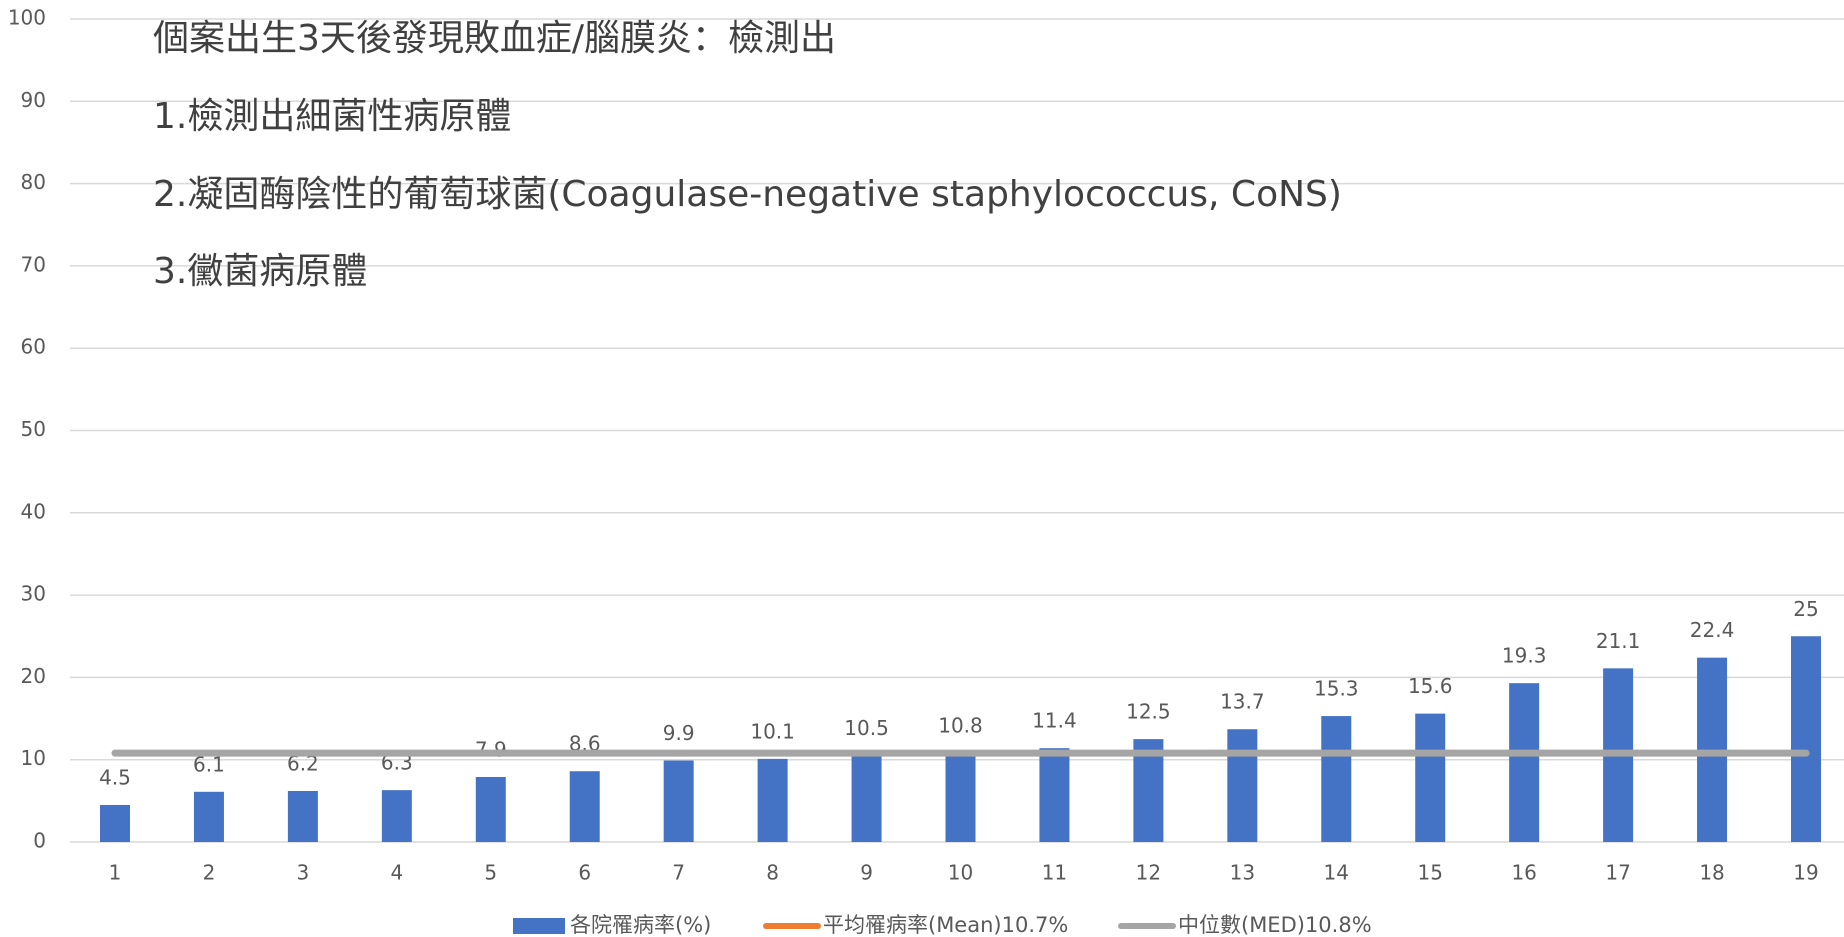 The height and width of the screenshot is (937, 1844). What do you see at coordinates (1617, 873) in the screenshot?
I see `x-tick-label: 17` at bounding box center [1617, 873].